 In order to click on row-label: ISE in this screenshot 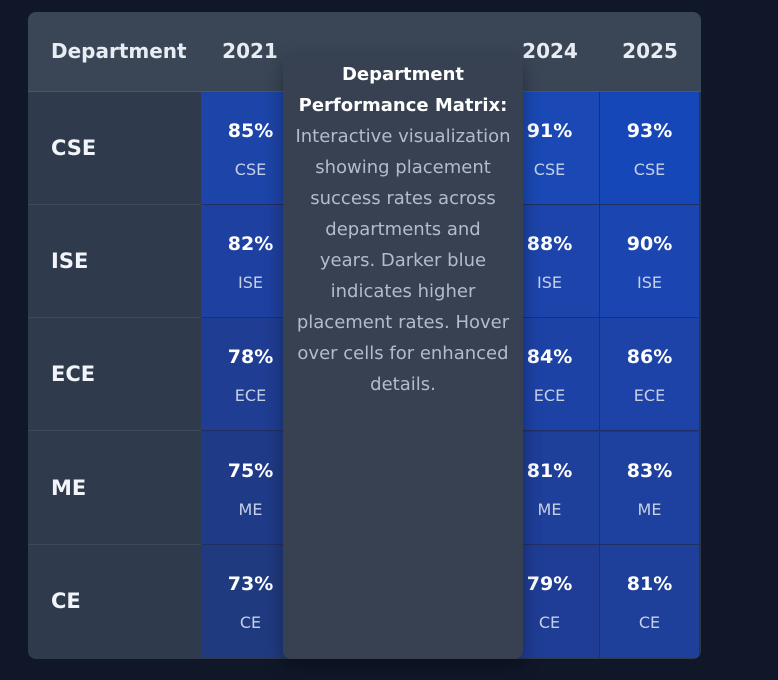, I will do `click(114, 261)`.